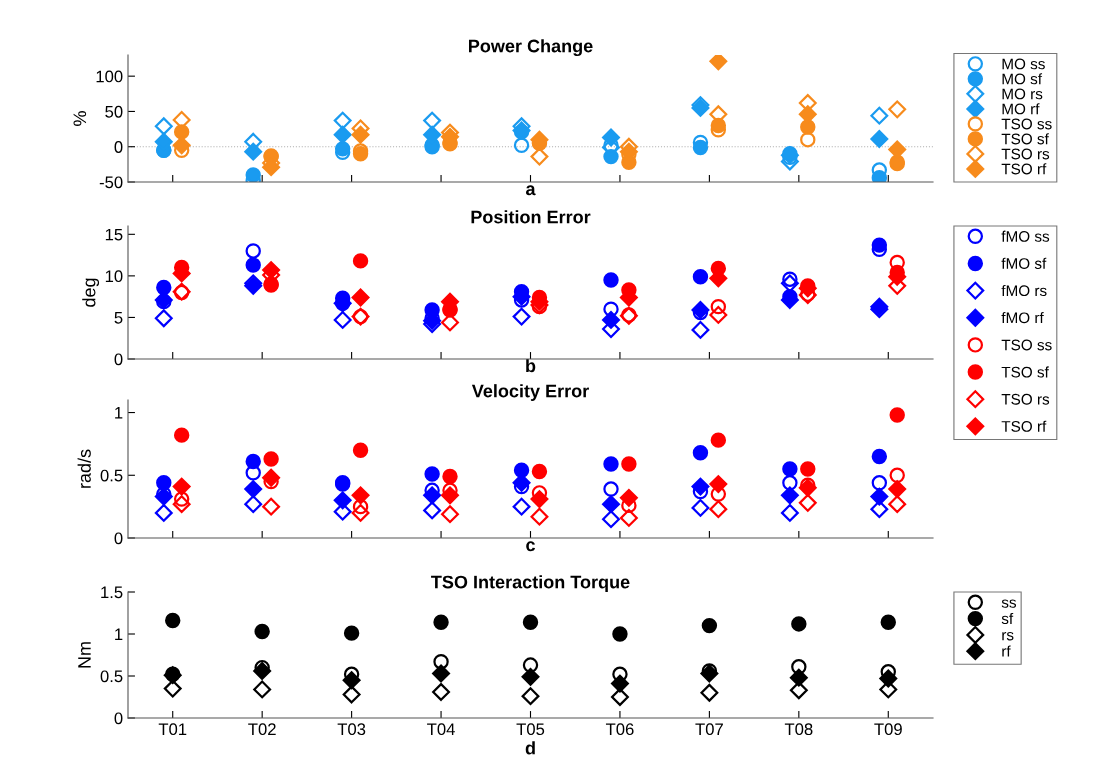 Image resolution: width=1108 pixels, height=769 pixels. Describe the element at coordinates (709, 729) in the screenshot. I see `x-tick-label: T07` at that location.